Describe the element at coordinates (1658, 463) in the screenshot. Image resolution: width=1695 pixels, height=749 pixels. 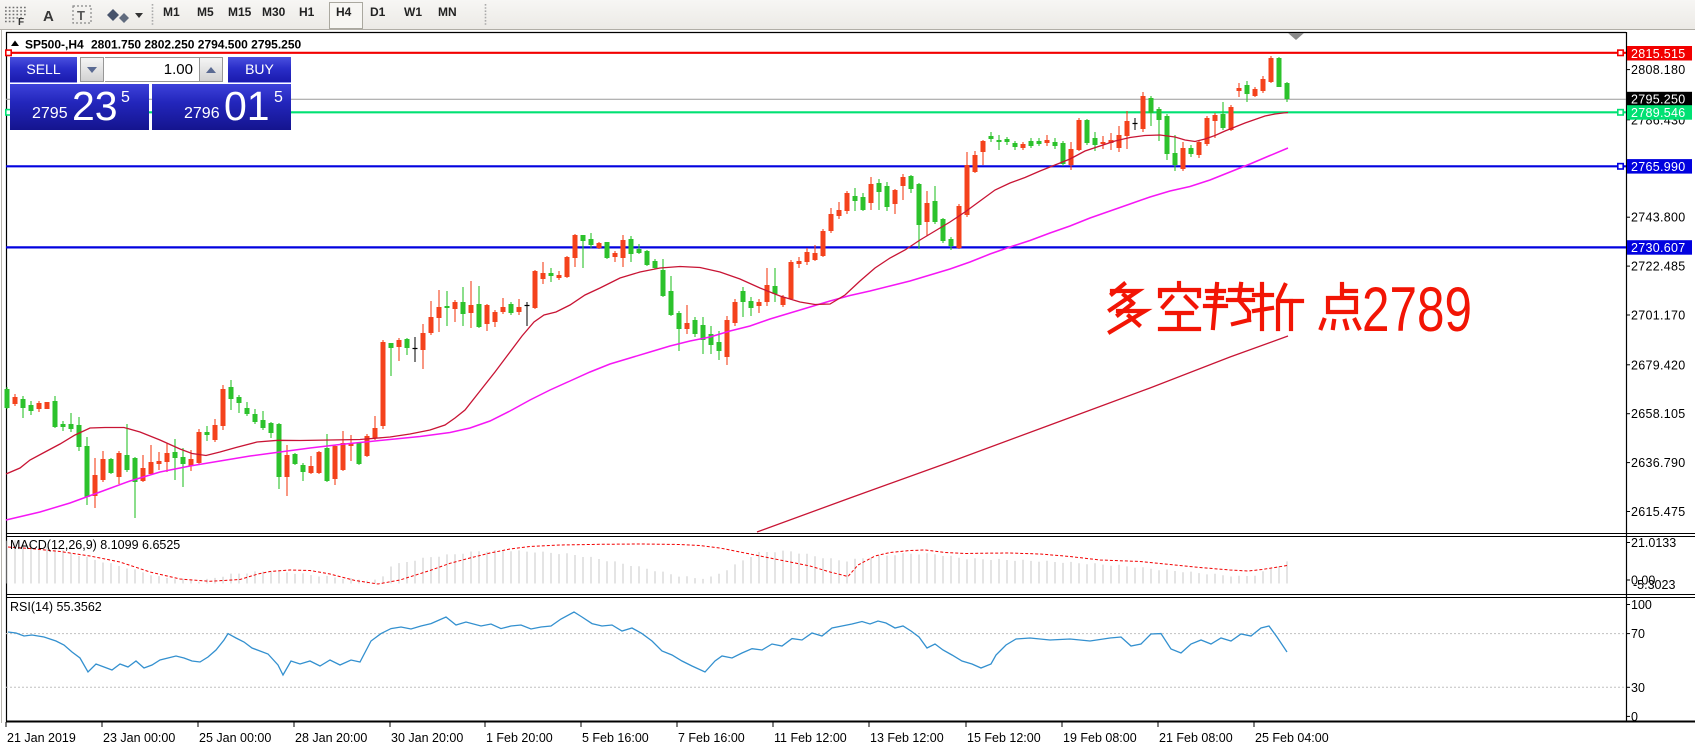
I see `svg-text: 2636.790` at that location.